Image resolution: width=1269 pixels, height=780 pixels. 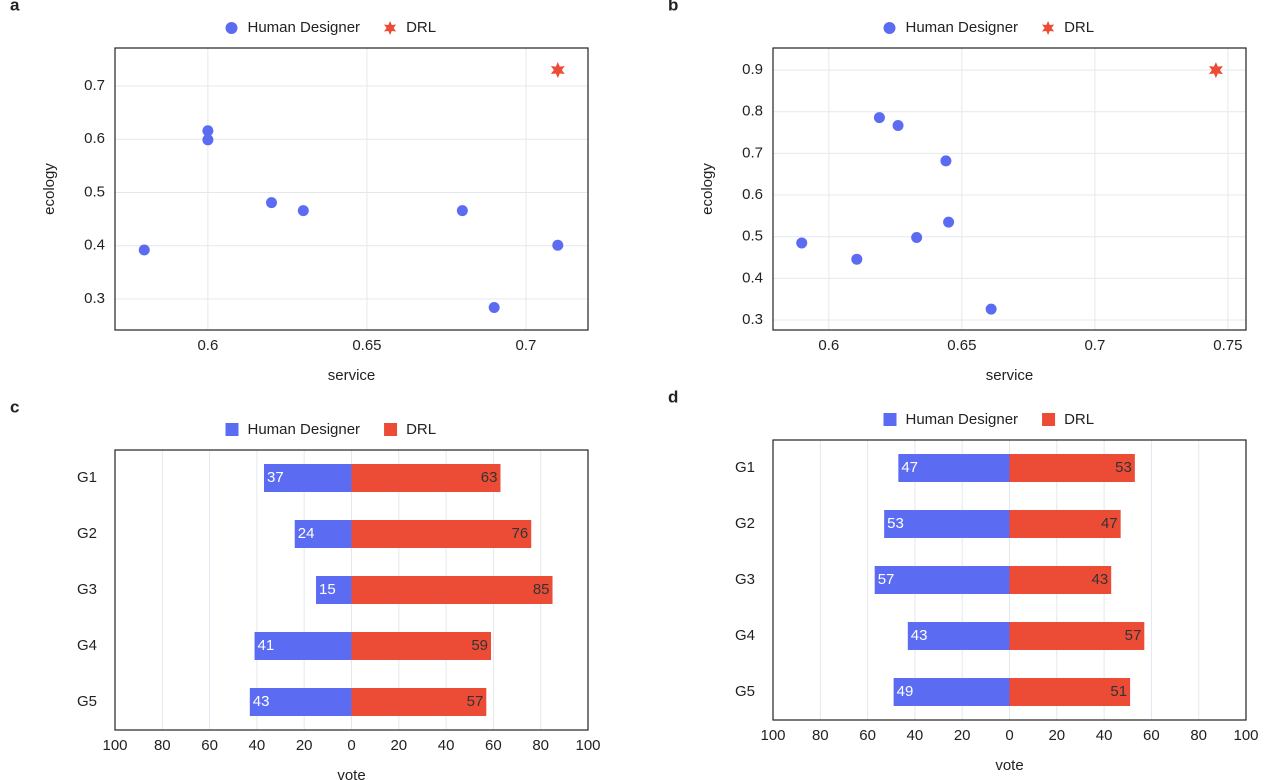 What do you see at coordinates (49, 189) in the screenshot?
I see `y-axis-label: ecology` at bounding box center [49, 189].